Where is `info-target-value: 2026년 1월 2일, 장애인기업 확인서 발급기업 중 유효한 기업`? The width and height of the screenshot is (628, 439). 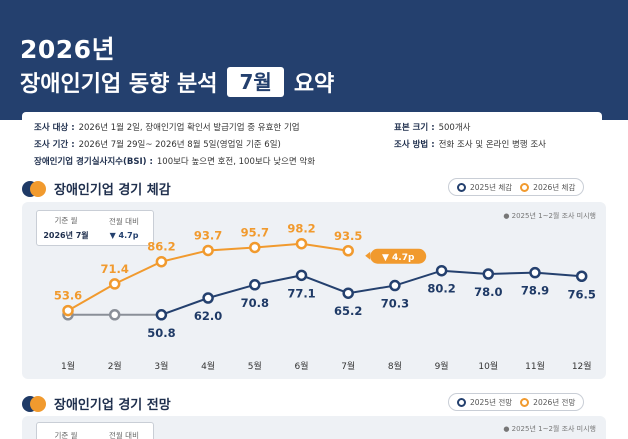
info-target-value: 2026년 1월 2일, 장애인기업 확인서 발급기업 중 유효한 기업 is located at coordinates (189, 128).